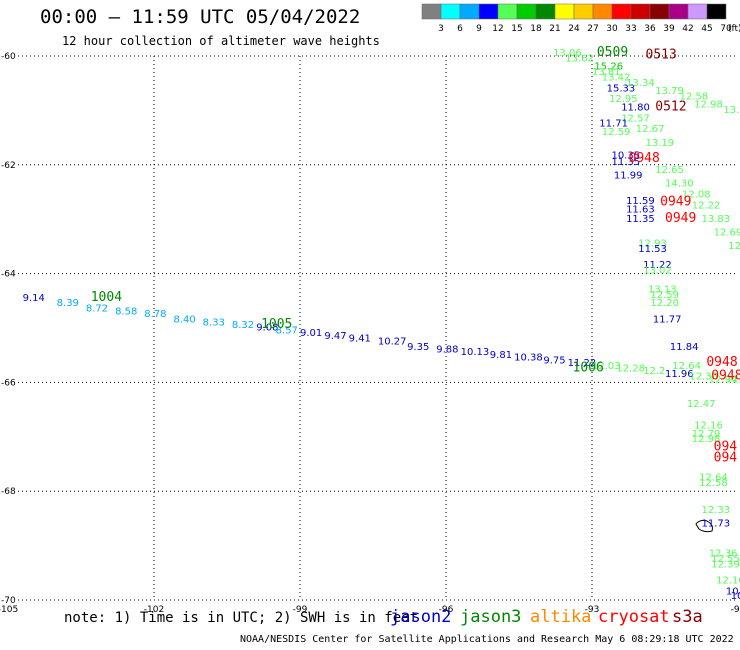 The width and height of the screenshot is (740, 650). What do you see at coordinates (460, 29) in the screenshot?
I see `colorbar-label: 6` at bounding box center [460, 29].